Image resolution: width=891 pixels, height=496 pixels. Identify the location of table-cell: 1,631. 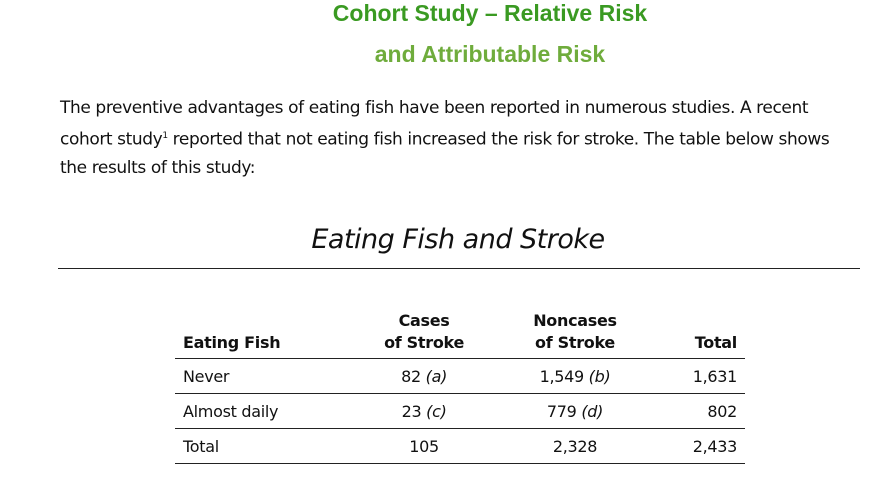
(698, 376).